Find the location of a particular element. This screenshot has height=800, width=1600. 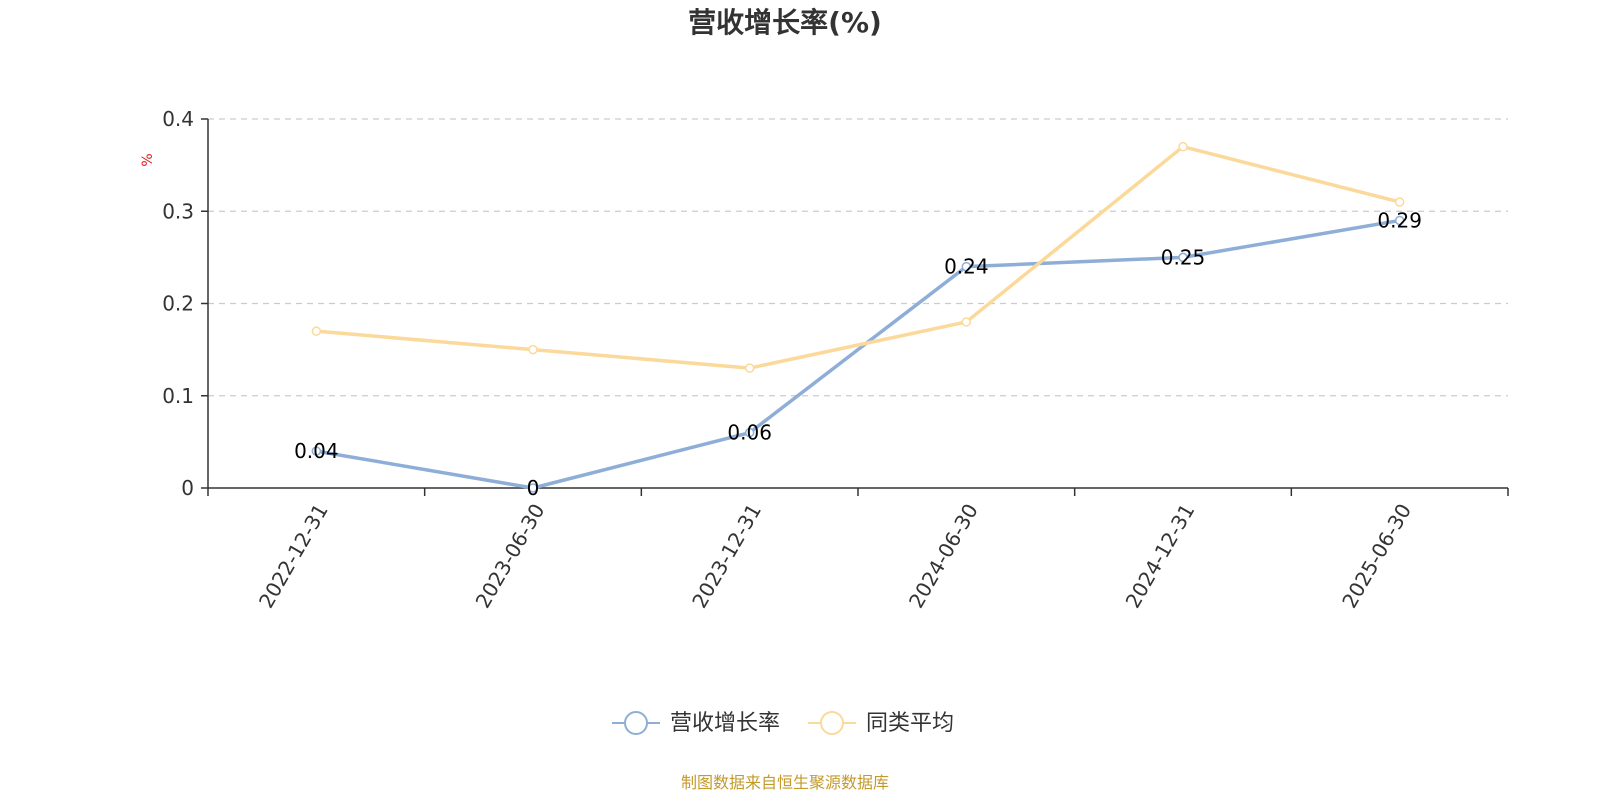

y-axis-unit: % is located at coordinates (148, 159).